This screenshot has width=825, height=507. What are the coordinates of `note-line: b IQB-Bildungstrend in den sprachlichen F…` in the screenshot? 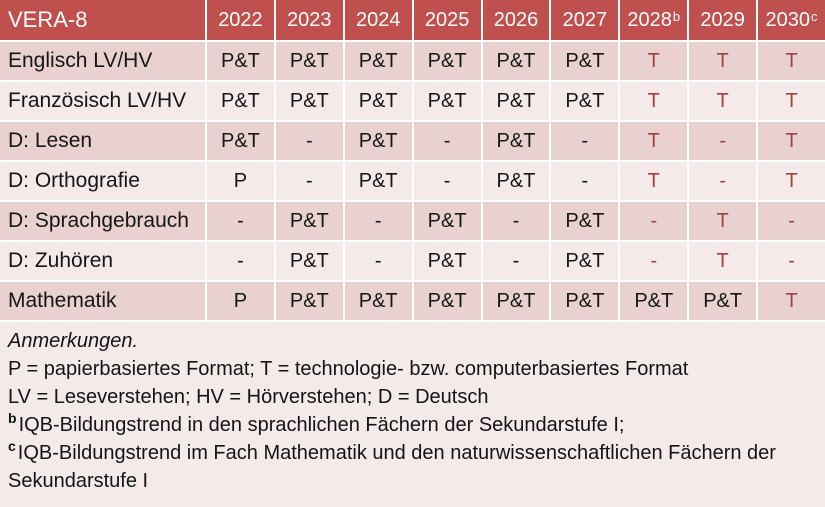 It's located at (316, 423).